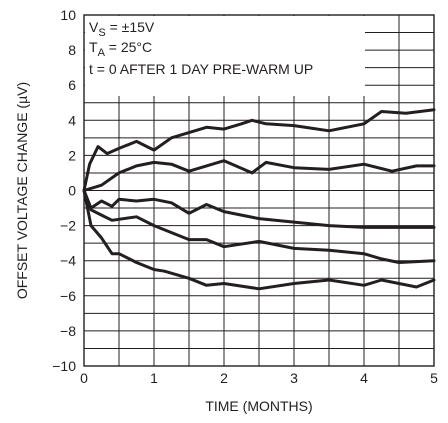 Image resolution: width=448 pixels, height=423 pixels. What do you see at coordinates (128, 47) in the screenshot?
I see `annotation-ambient-temperature-value: = 25°C` at bounding box center [128, 47].